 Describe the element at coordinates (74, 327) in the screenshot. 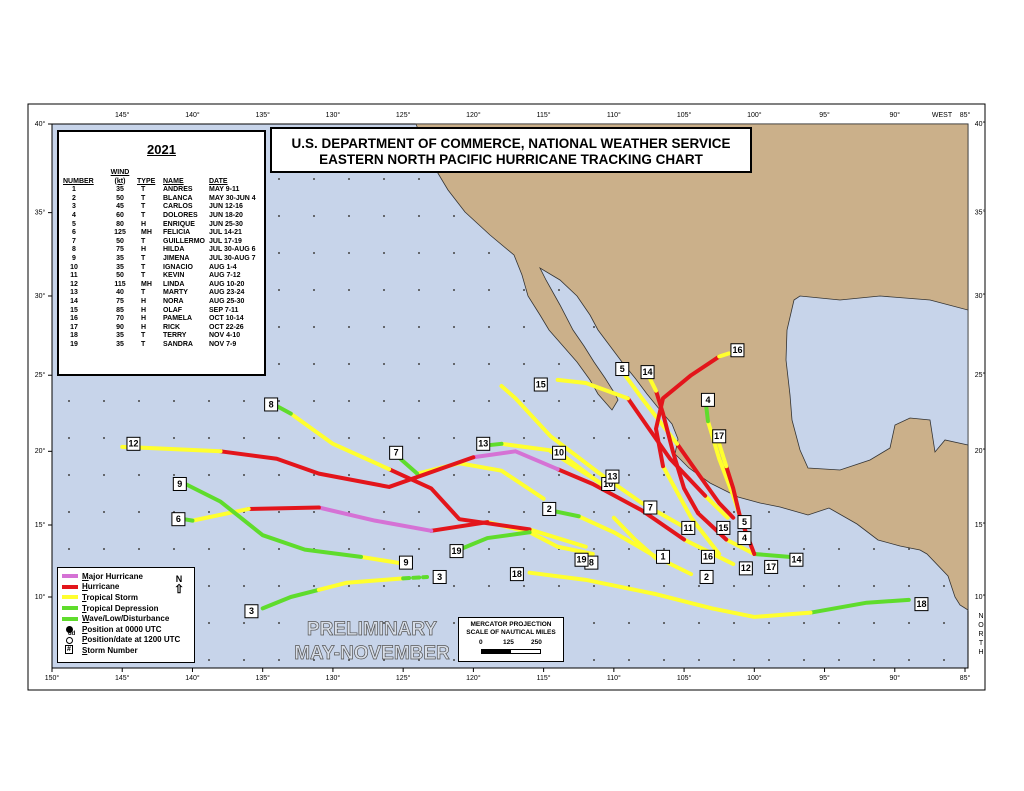

I see `table-cell: 17` at that location.